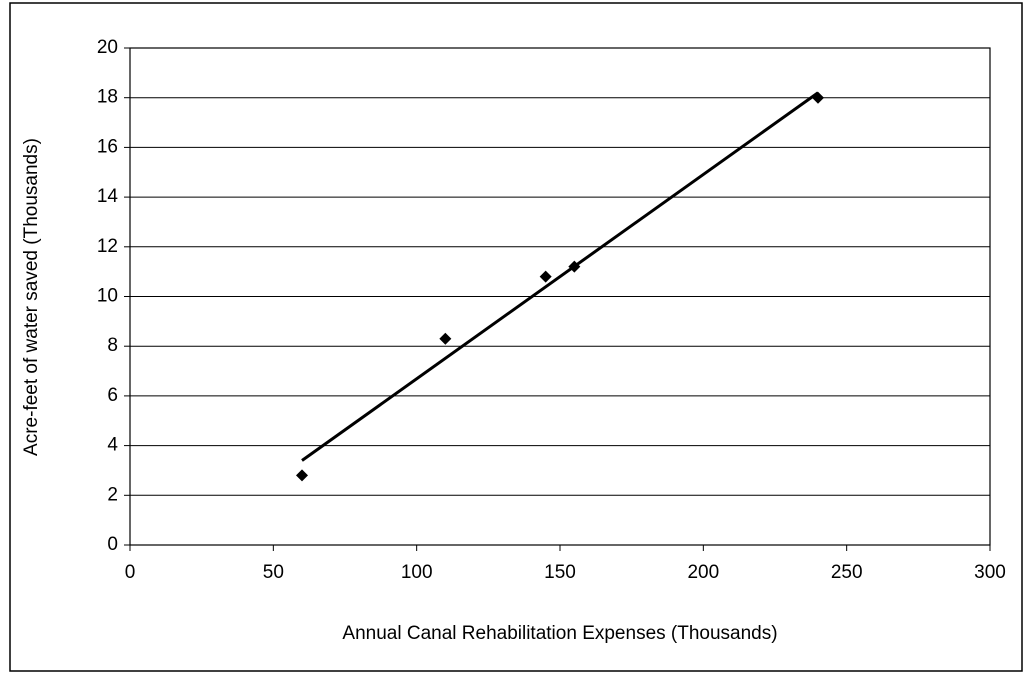 The image size is (1027, 675). What do you see at coordinates (417, 572) in the screenshot?
I see `x-tick-label: 100` at bounding box center [417, 572].